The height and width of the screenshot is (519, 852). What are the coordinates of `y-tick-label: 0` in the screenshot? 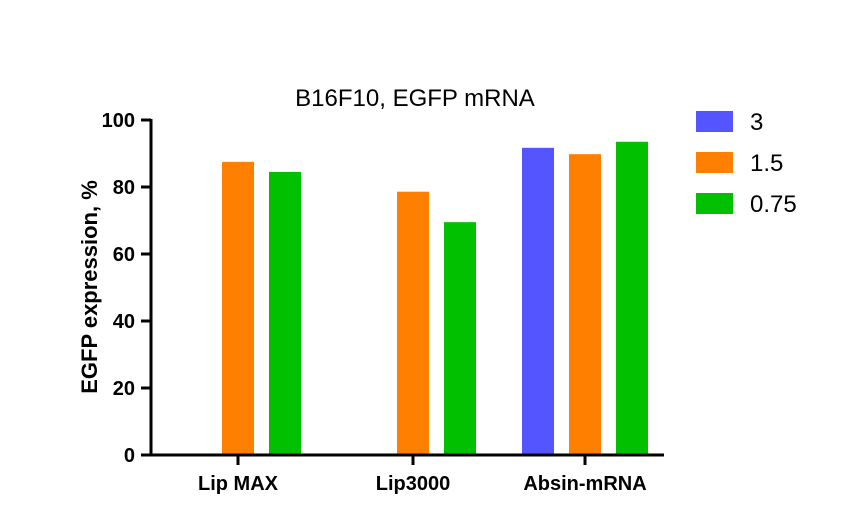 It's located at (129, 456).